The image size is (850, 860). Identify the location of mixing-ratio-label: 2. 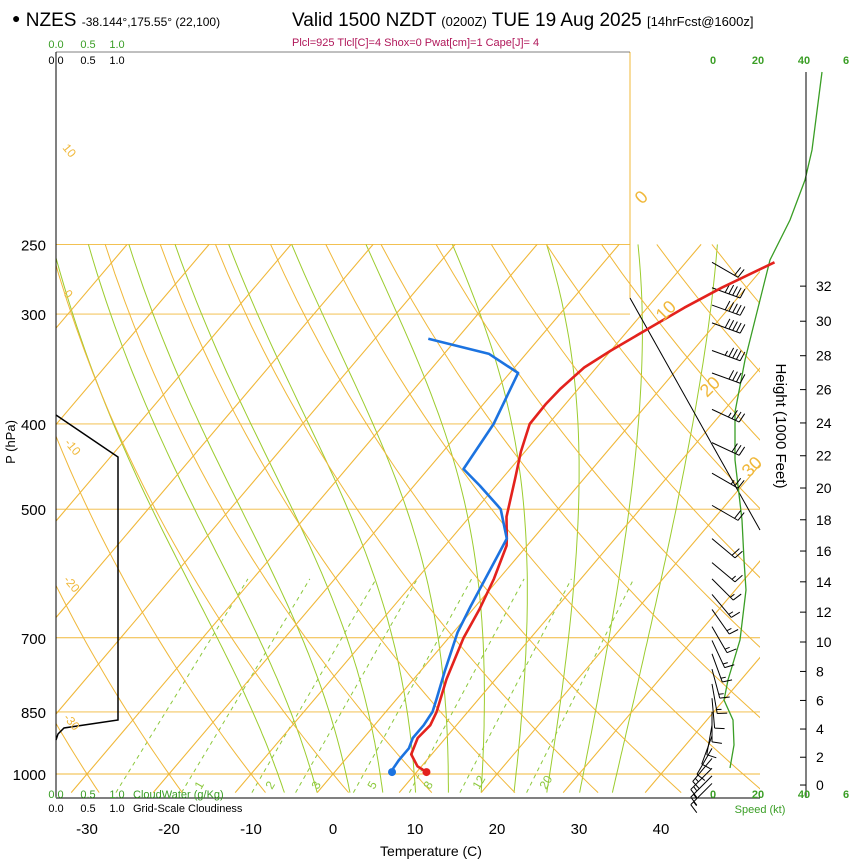
(270, 784).